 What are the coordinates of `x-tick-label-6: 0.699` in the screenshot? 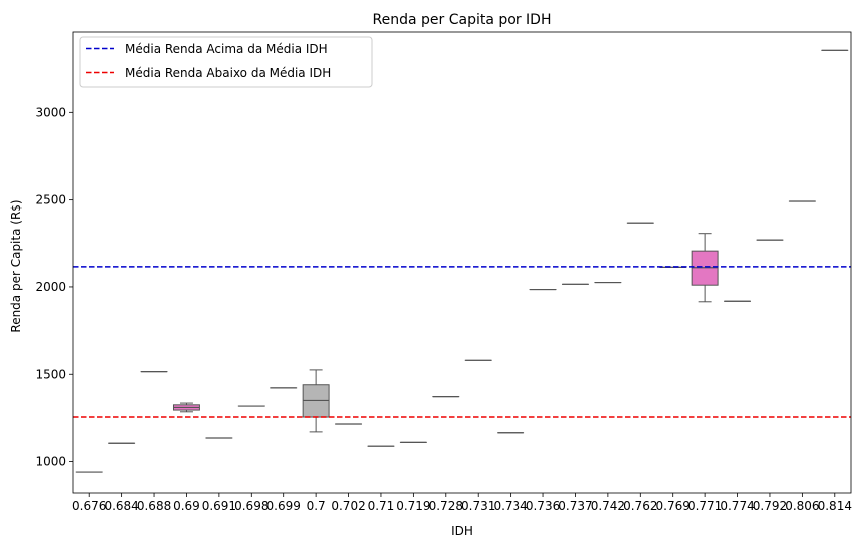 It's located at (284, 506).